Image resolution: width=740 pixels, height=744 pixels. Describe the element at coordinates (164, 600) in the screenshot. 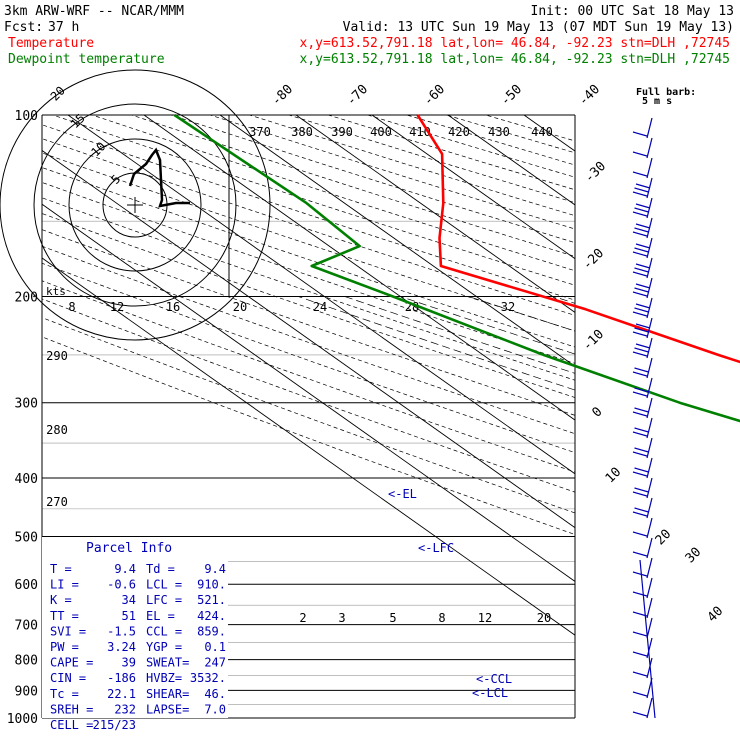

I see `parcel-label: LFC =` at that location.